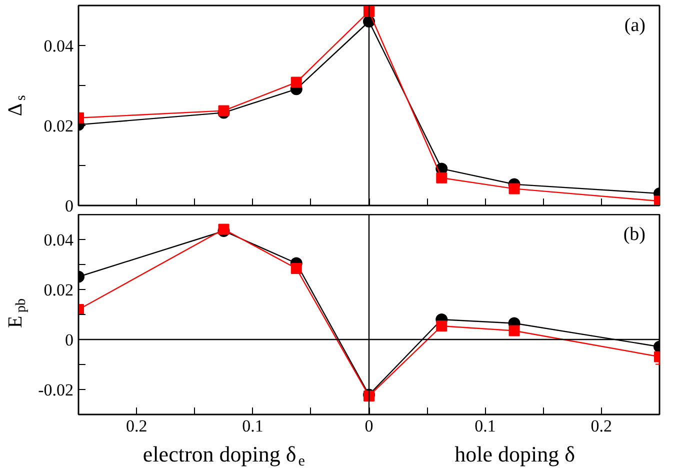 The image size is (679, 470). I want to click on annotation: (b), so click(634, 234).